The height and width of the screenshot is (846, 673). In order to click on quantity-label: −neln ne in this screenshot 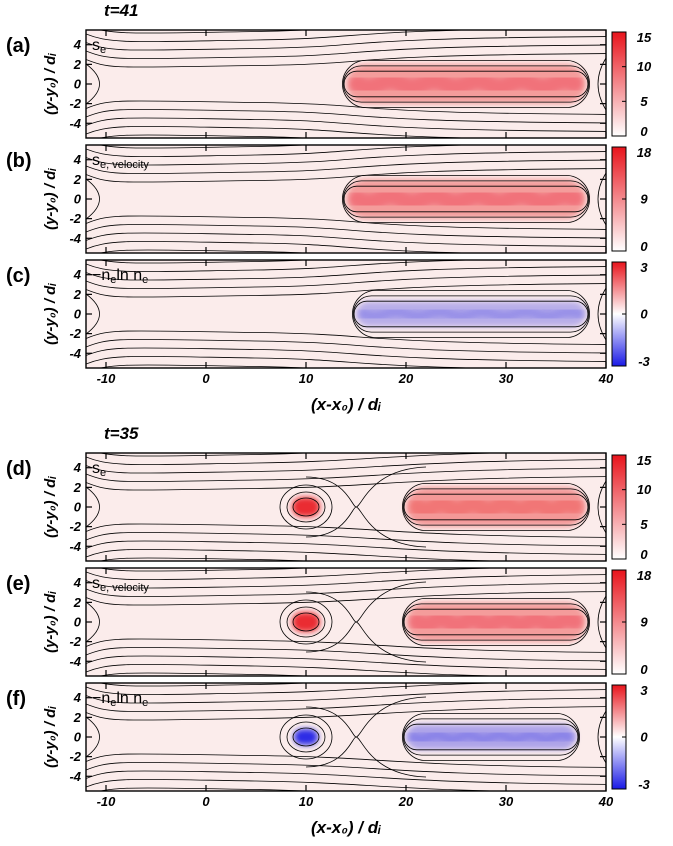, I will do `click(120, 699)`.